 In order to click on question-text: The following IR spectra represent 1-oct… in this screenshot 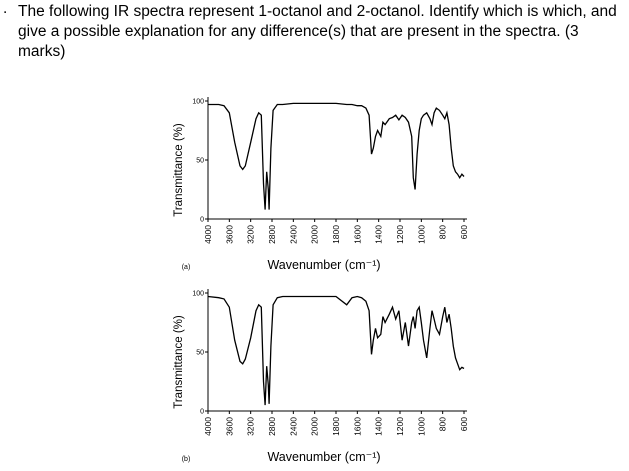, I will do `click(317, 31)`.